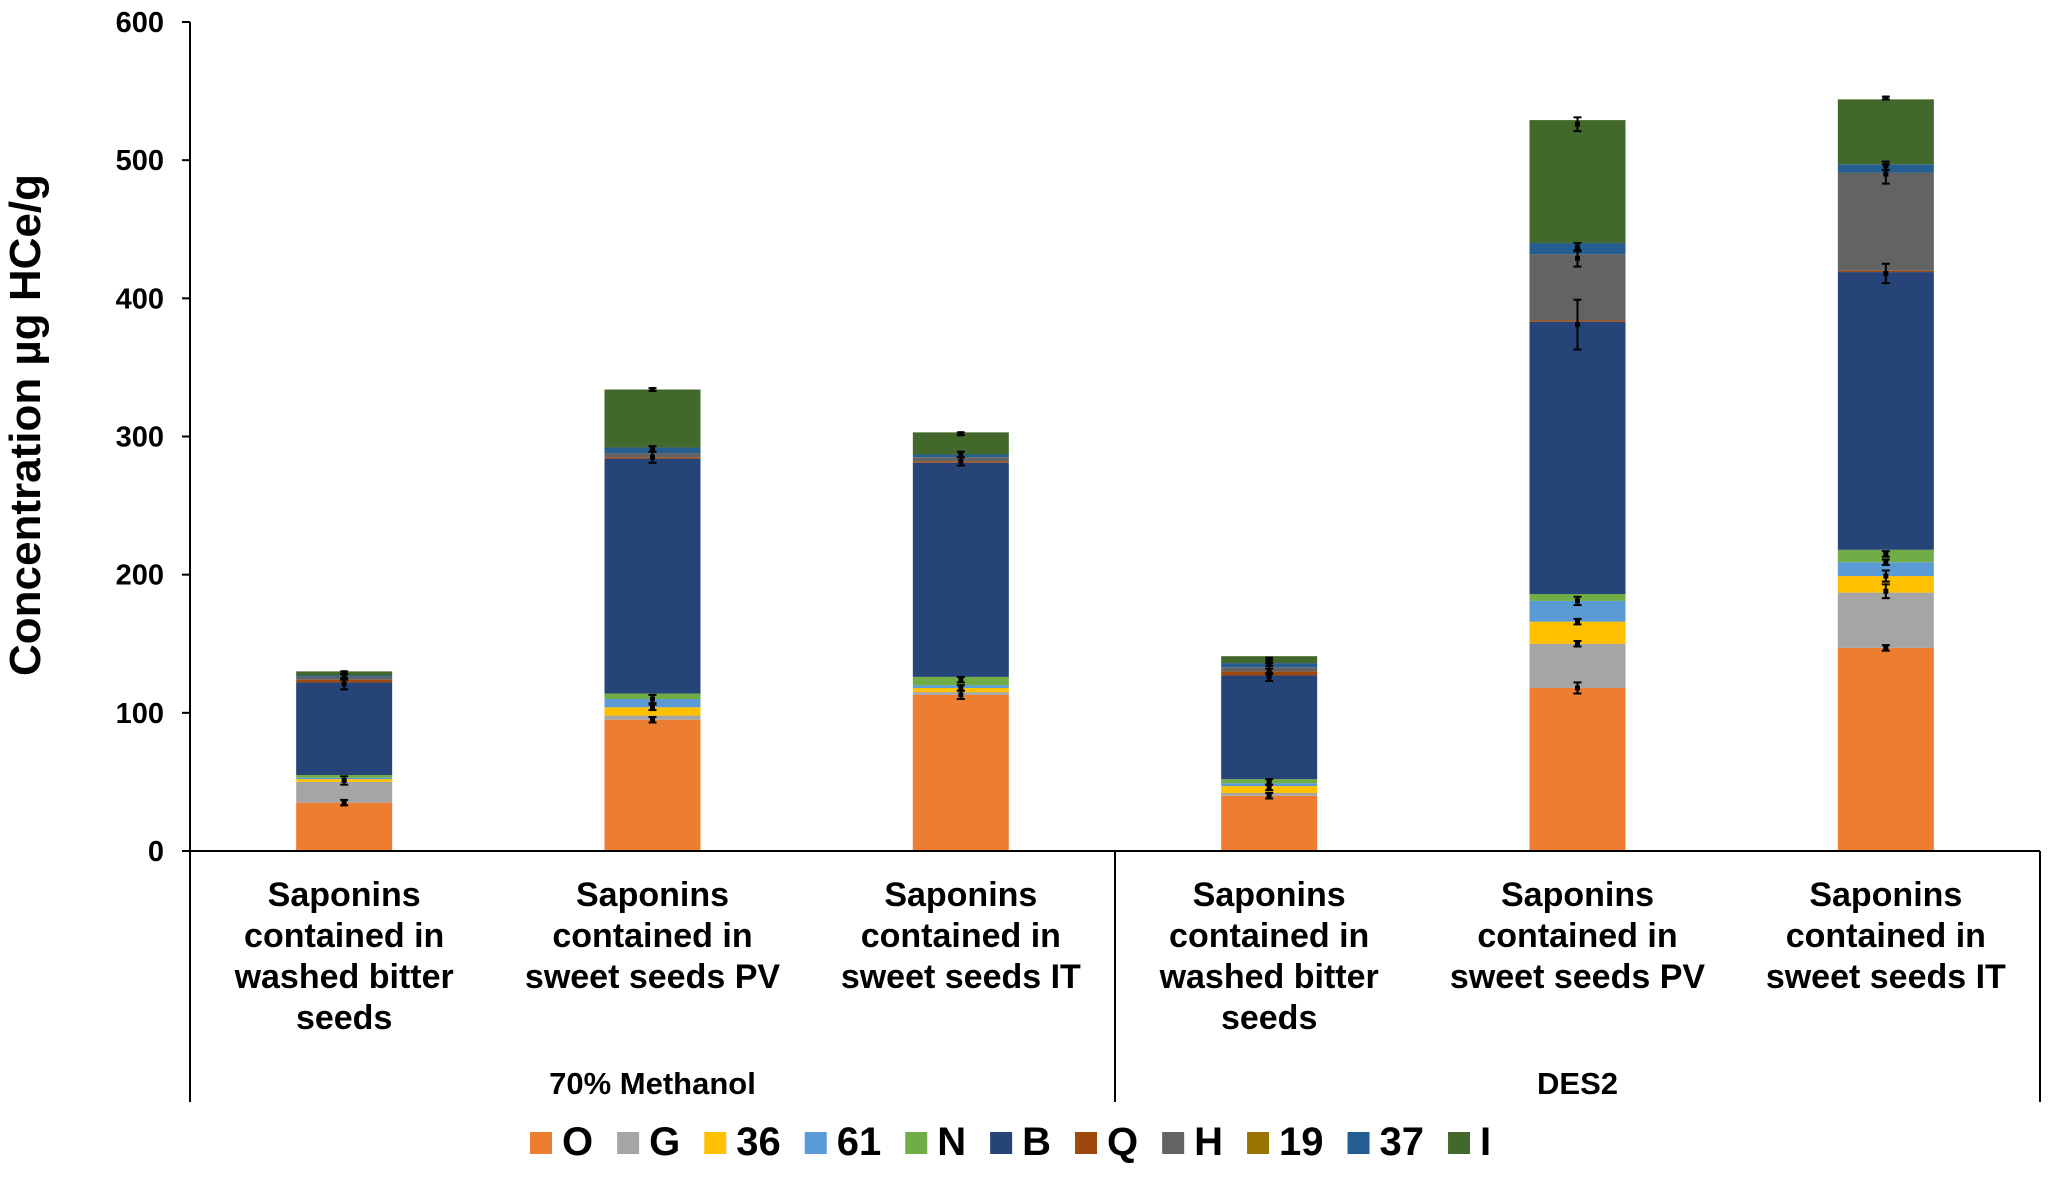 Image resolution: width=2048 pixels, height=1181 pixels. Describe the element at coordinates (140, 161) in the screenshot. I see `y-tick-label: 500` at that location.